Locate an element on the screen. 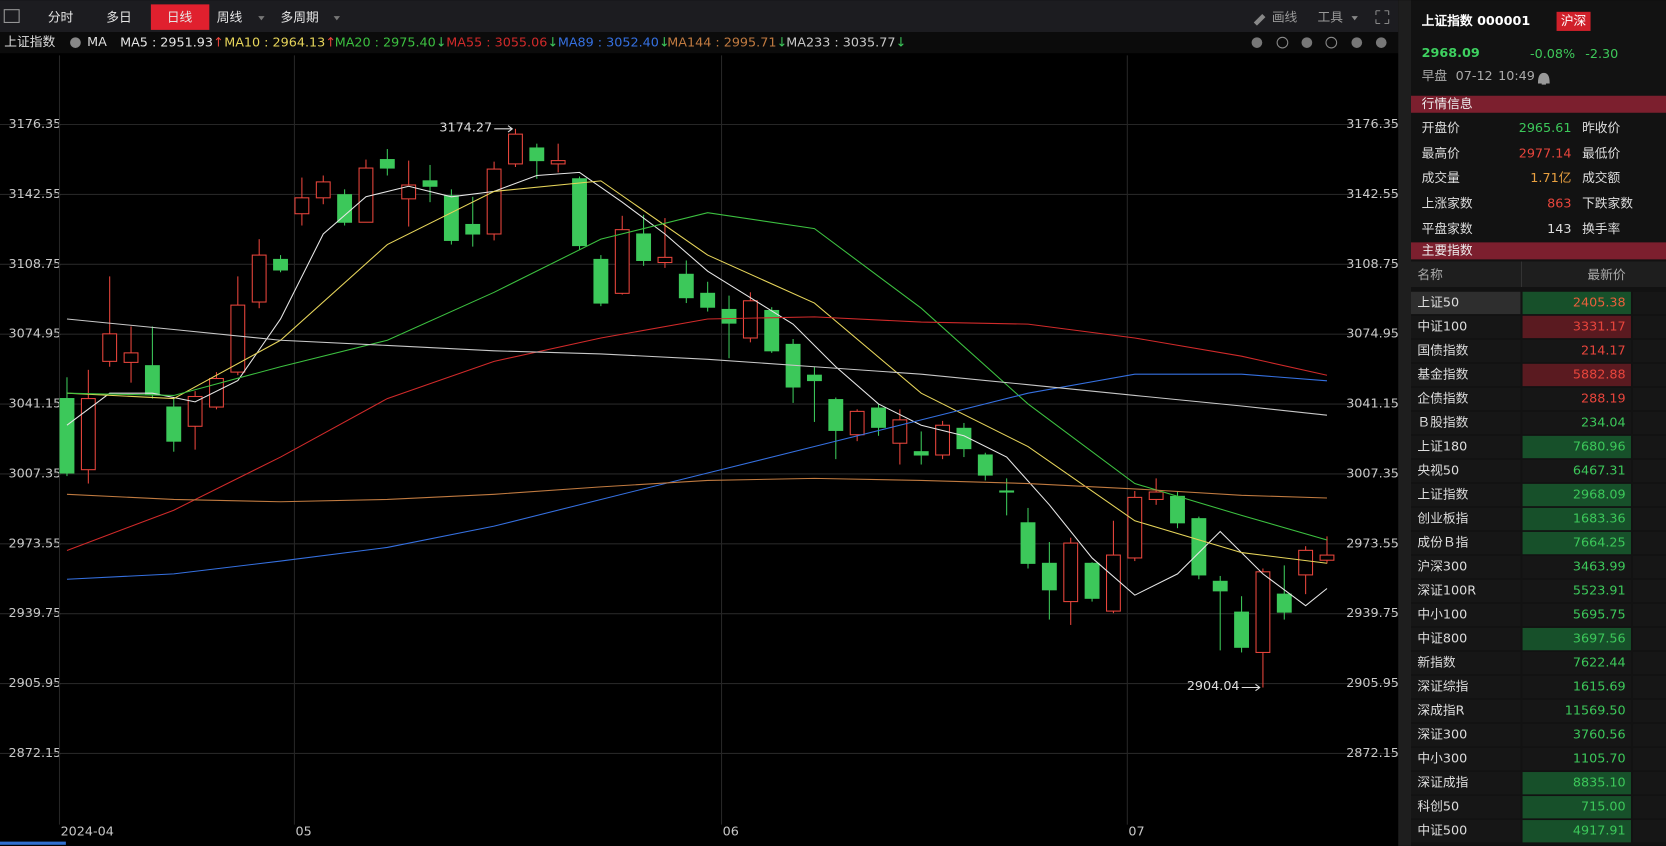 This screenshot has width=1666, height=846. refresh-icon is located at coordinates (1331, 42).